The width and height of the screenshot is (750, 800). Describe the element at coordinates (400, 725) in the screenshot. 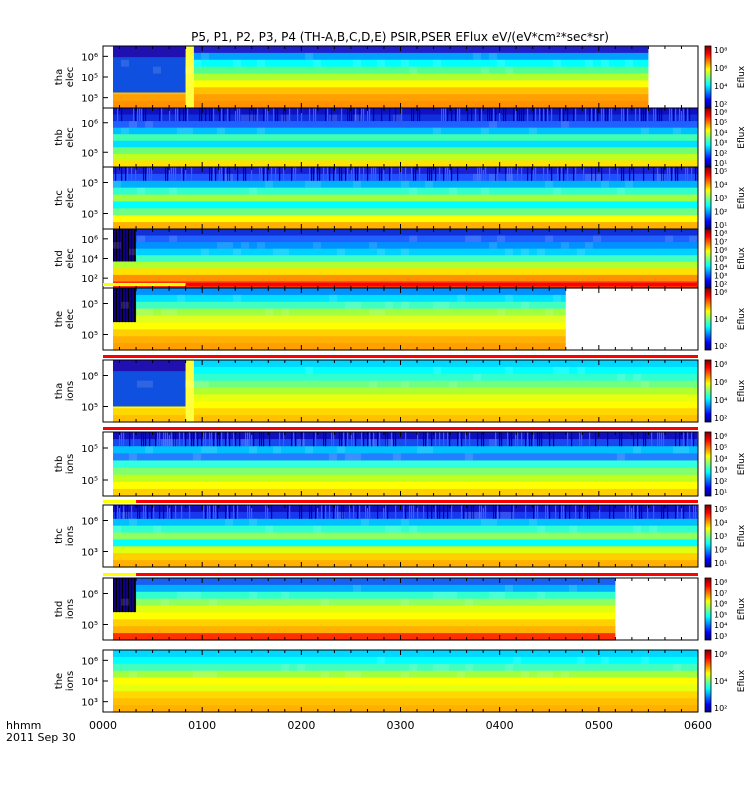

I see `time-axis: 0000 0100 0200 0300 0400 0500 0600` at that location.